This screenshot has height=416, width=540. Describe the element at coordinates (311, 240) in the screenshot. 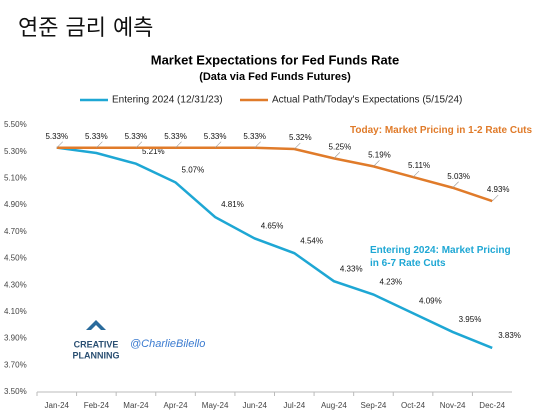

I see `data-label: 4.54%` at that location.